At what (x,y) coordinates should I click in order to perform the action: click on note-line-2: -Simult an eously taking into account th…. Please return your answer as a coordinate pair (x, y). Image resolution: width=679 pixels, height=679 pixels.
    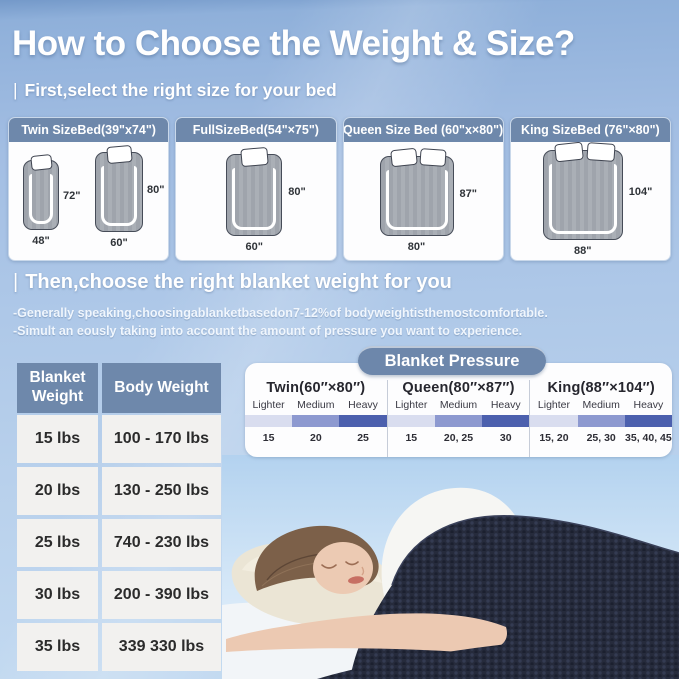
    Looking at the image, I should click on (268, 331).